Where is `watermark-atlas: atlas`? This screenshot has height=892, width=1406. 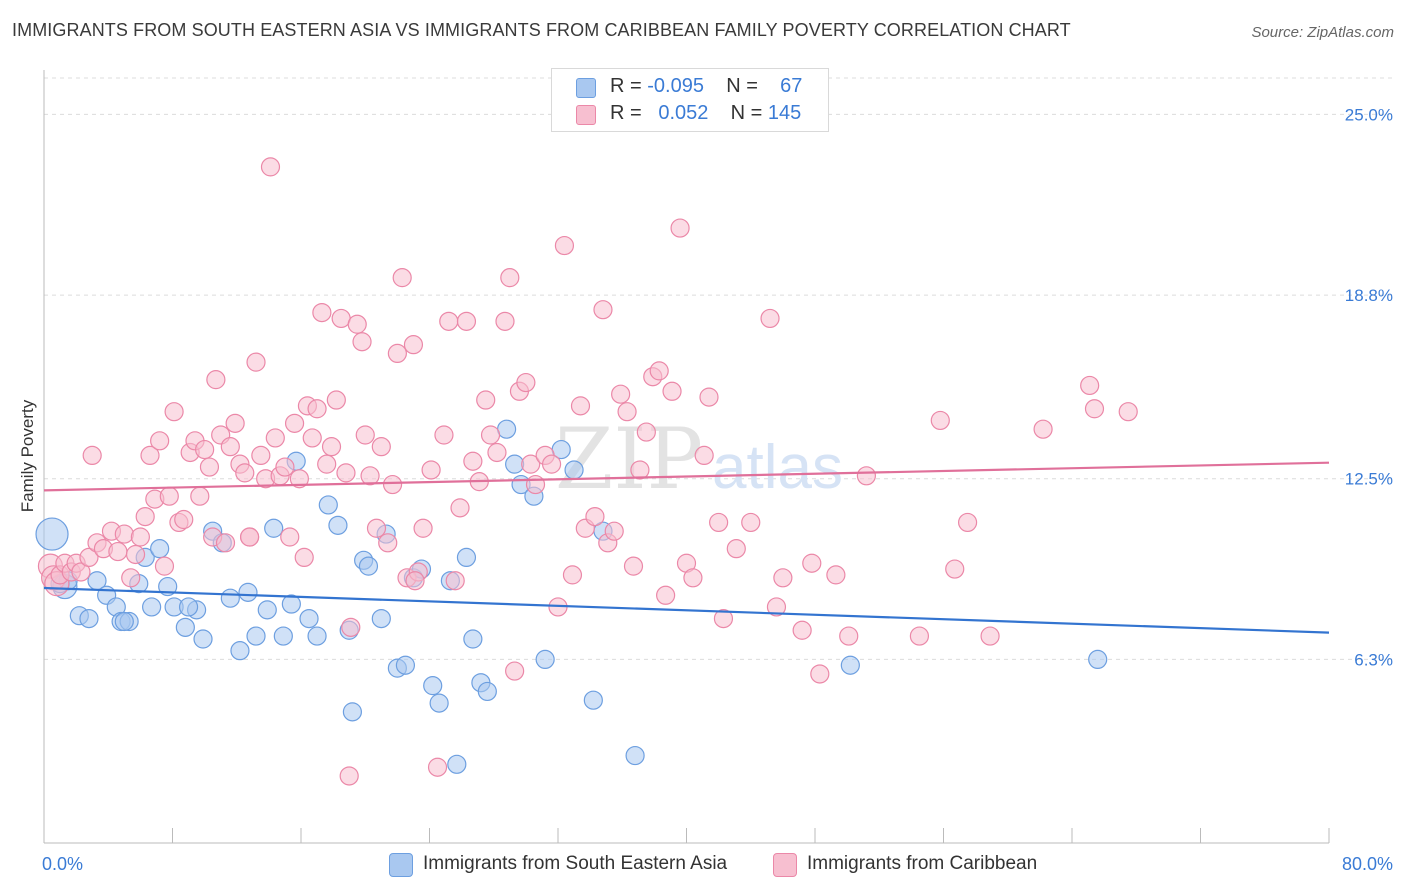 watermark-atlas: atlas is located at coordinates (777, 467).